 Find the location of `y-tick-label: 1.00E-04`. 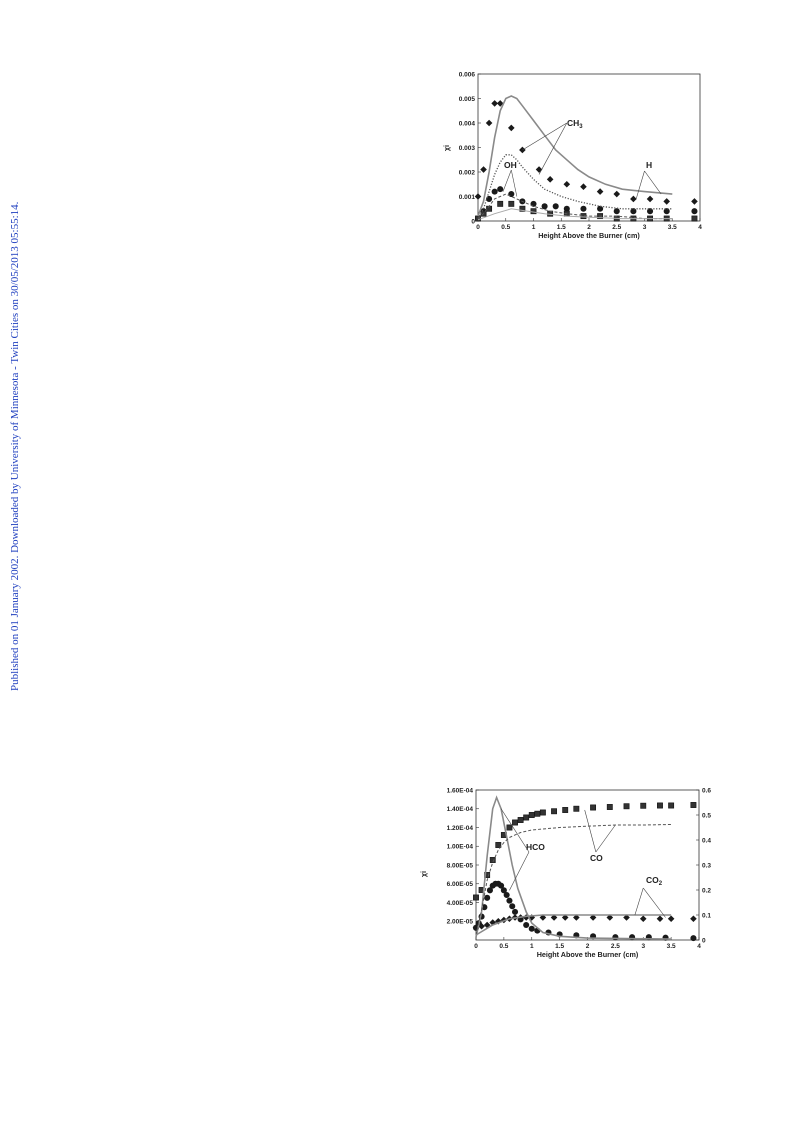

y-tick-label: 1.00E-04 is located at coordinates (460, 847).